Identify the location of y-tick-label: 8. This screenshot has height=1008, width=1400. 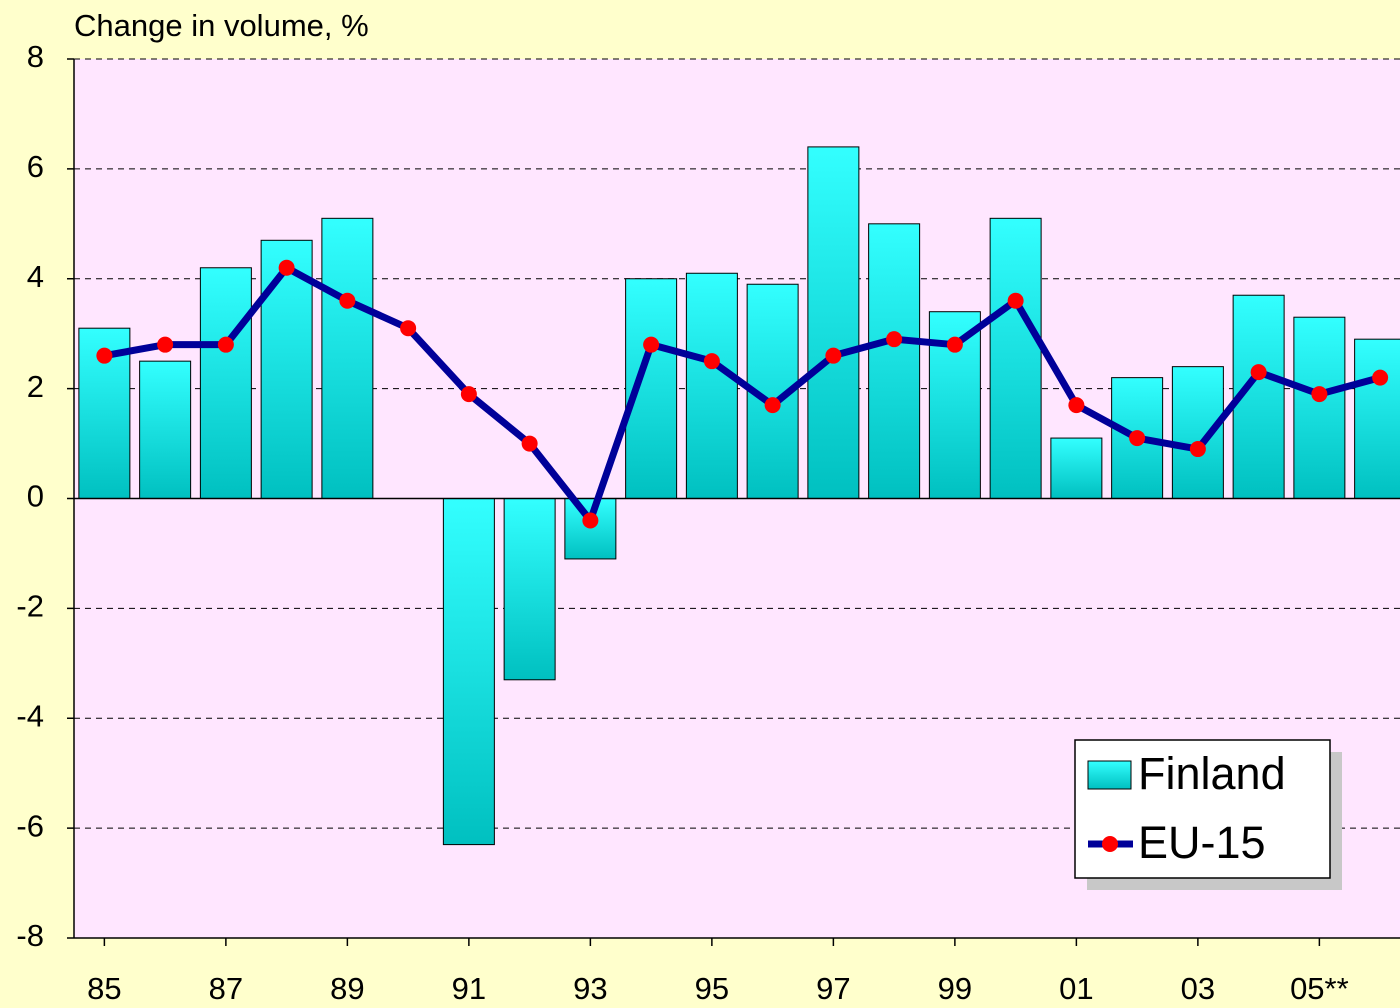
(35, 56).